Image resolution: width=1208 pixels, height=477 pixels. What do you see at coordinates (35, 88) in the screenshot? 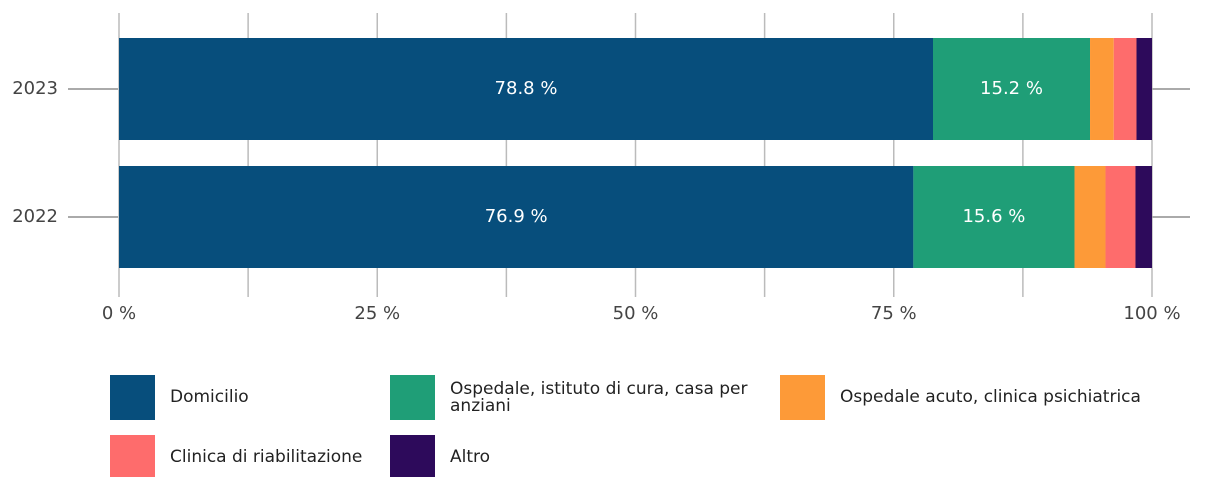
I see `y-tick-label: 2023` at bounding box center [35, 88].